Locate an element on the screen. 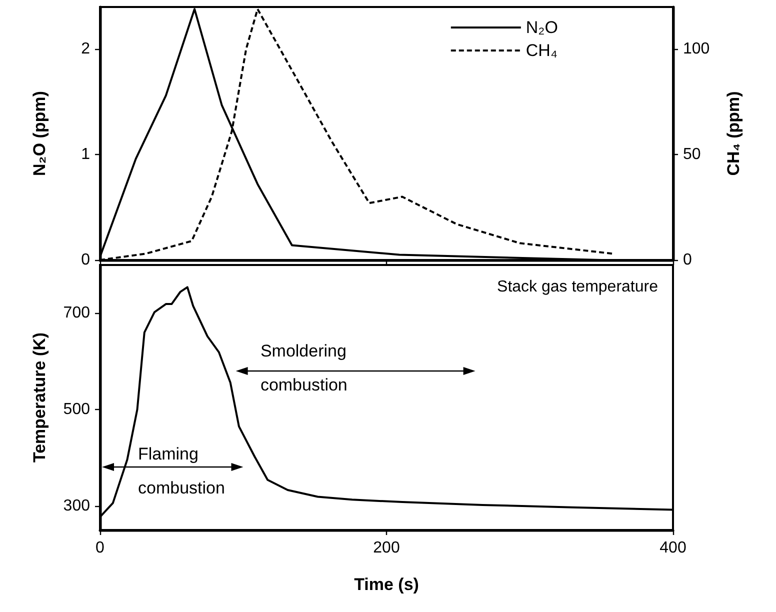 The image size is (776, 612). x-tick-label: 0 is located at coordinates (100, 548).